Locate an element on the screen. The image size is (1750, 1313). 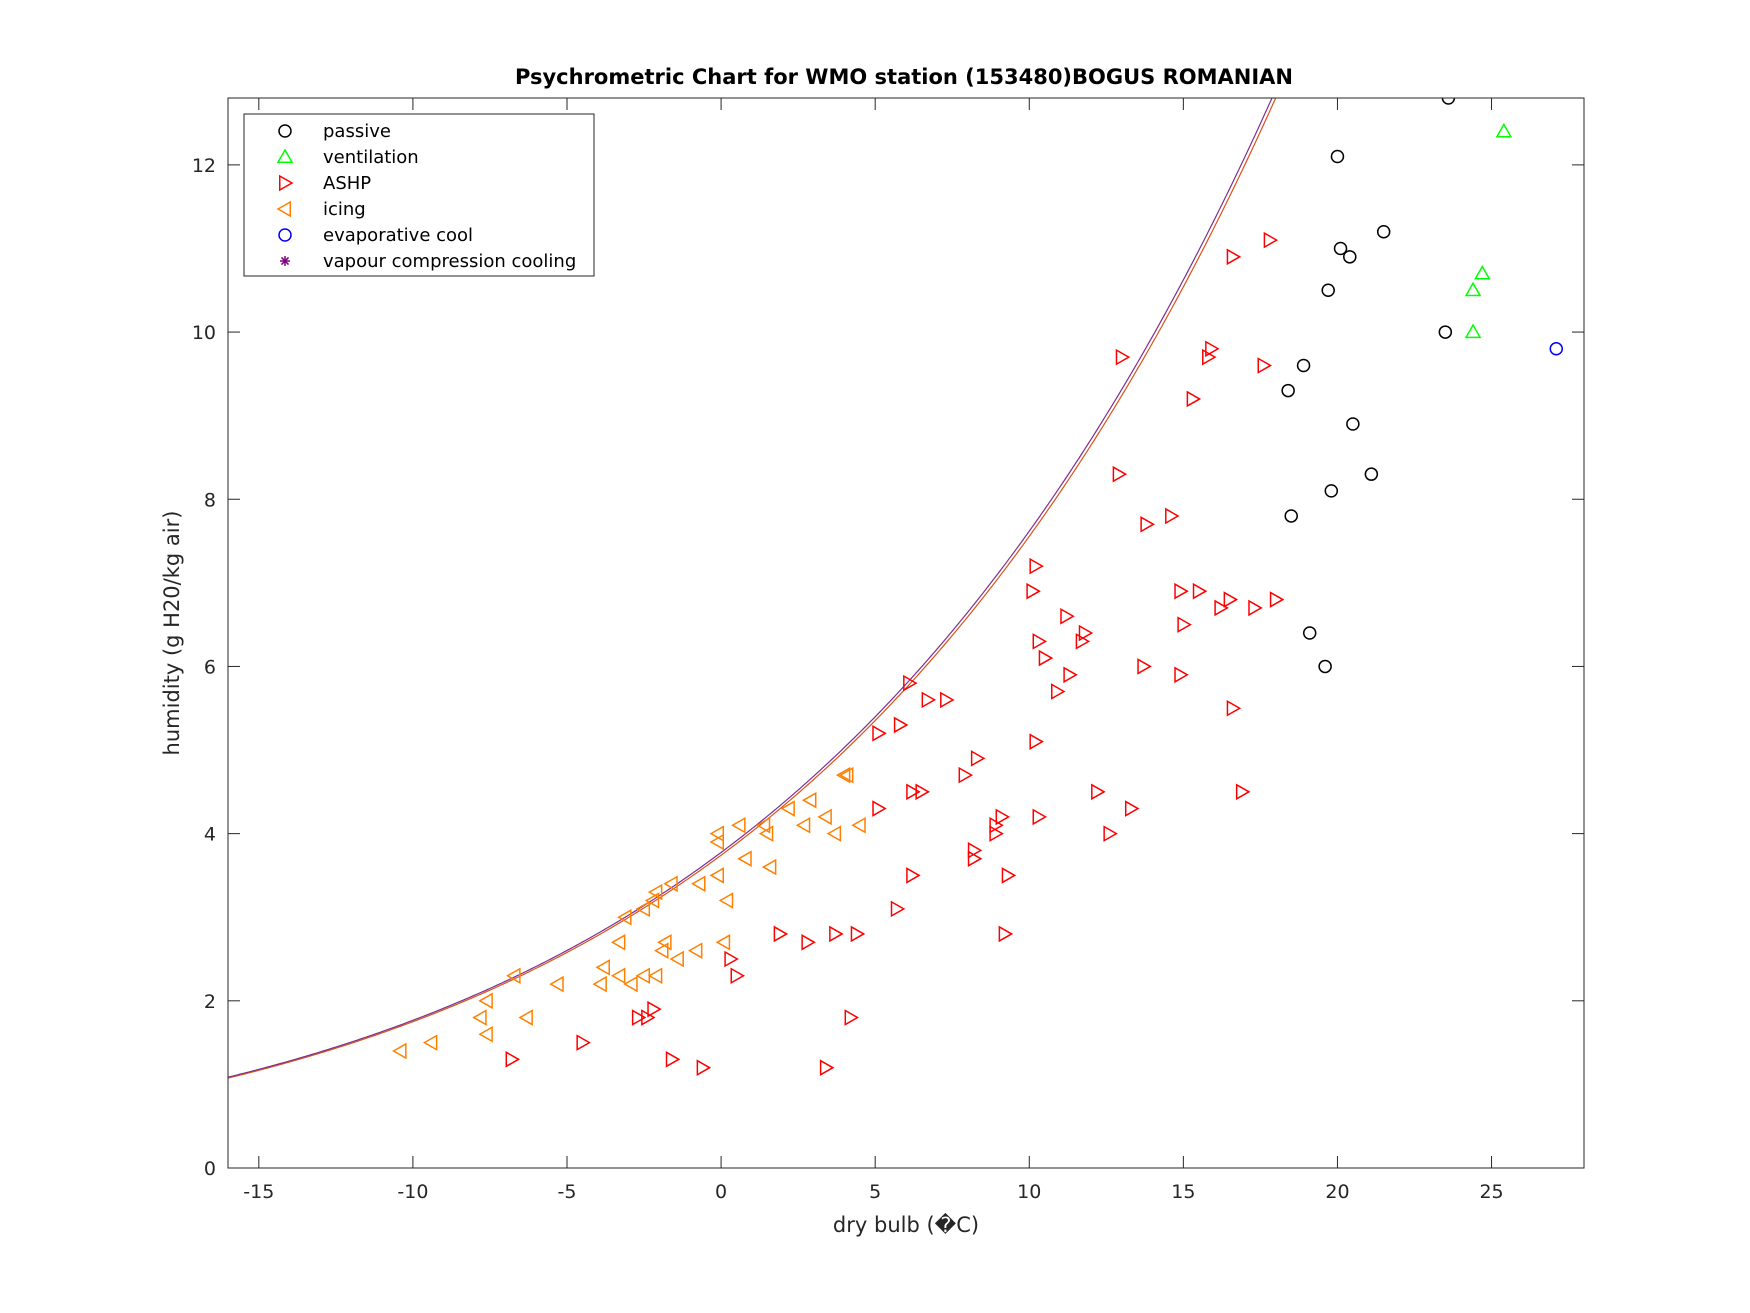
x-tick-label: 15 is located at coordinates (1183, 1192).